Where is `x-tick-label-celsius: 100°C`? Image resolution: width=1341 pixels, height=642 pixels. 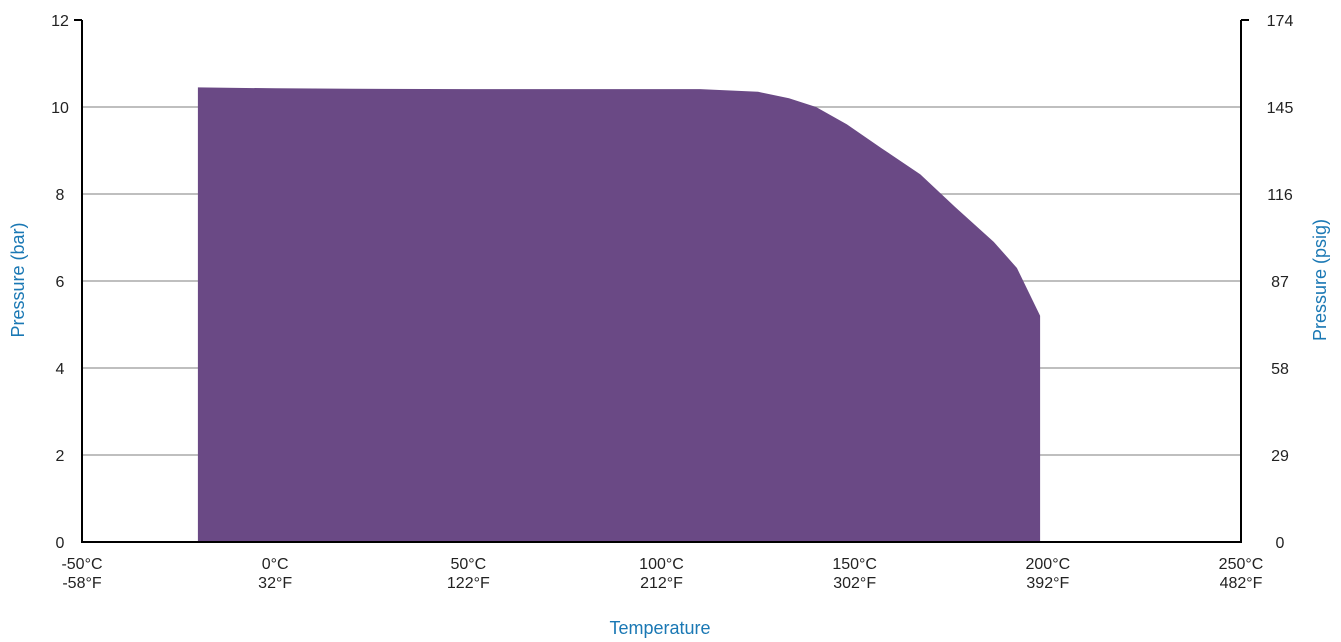
x-tick-label-celsius: 100°C is located at coordinates (661, 564).